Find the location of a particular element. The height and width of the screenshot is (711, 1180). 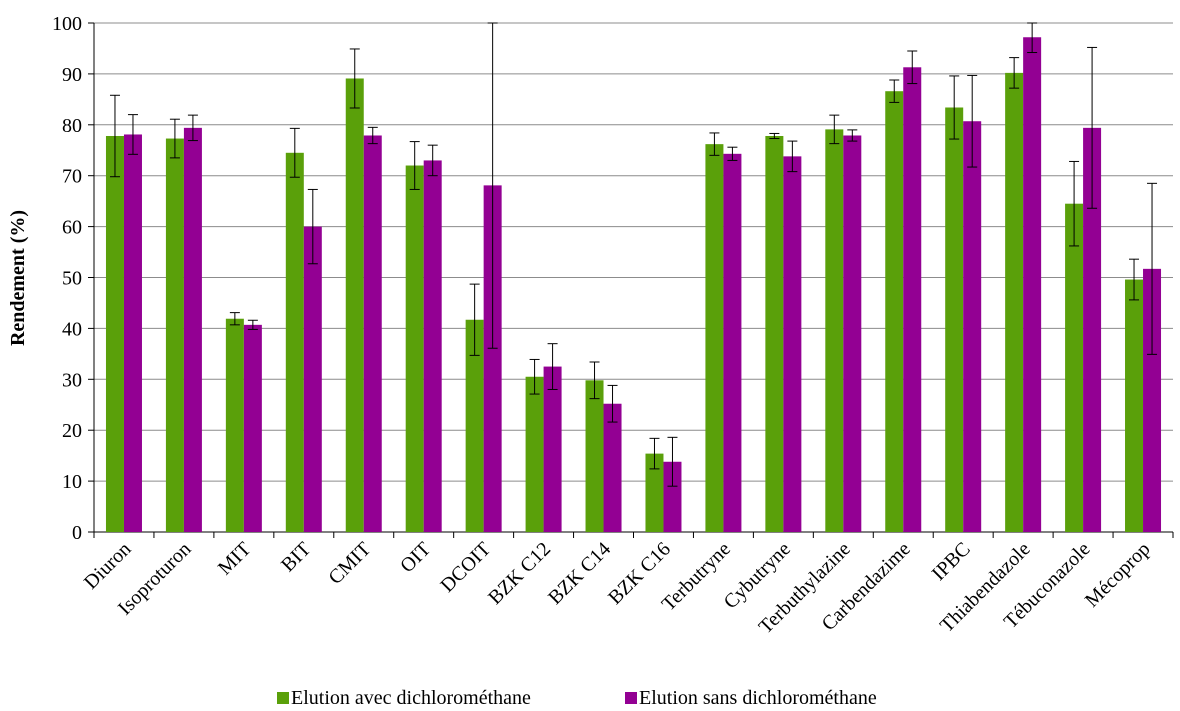

x-tick-label: MIT is located at coordinates (234, 558).